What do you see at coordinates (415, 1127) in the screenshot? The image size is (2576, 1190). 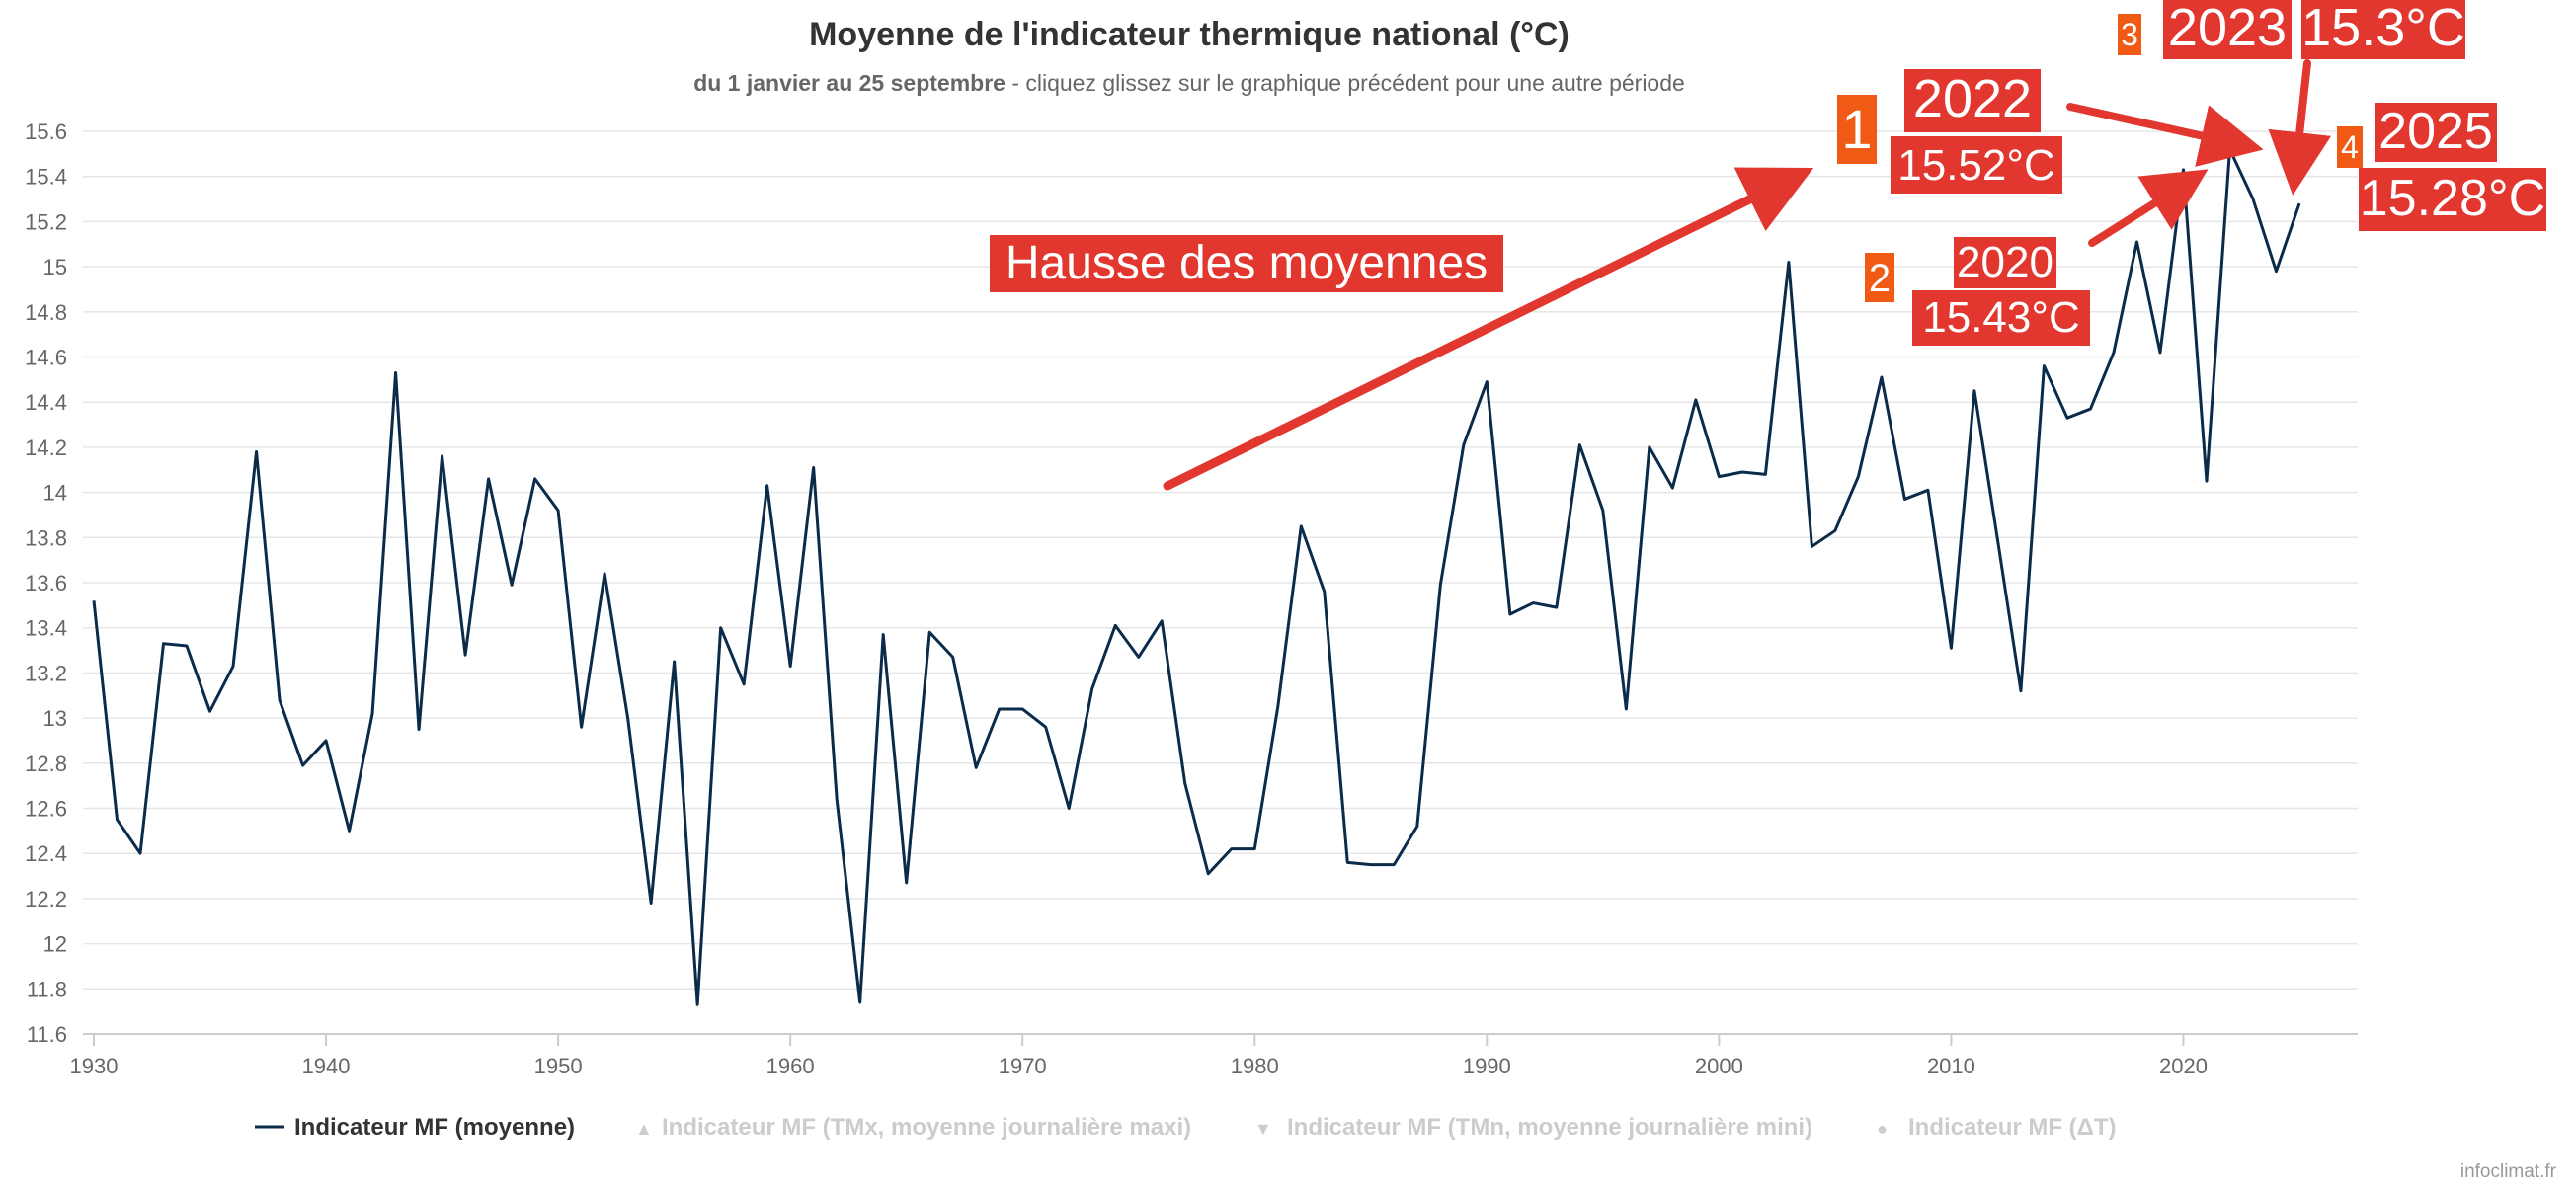 I see `legend-item-moyenne: Indicateur MF (moyenne)` at bounding box center [415, 1127].